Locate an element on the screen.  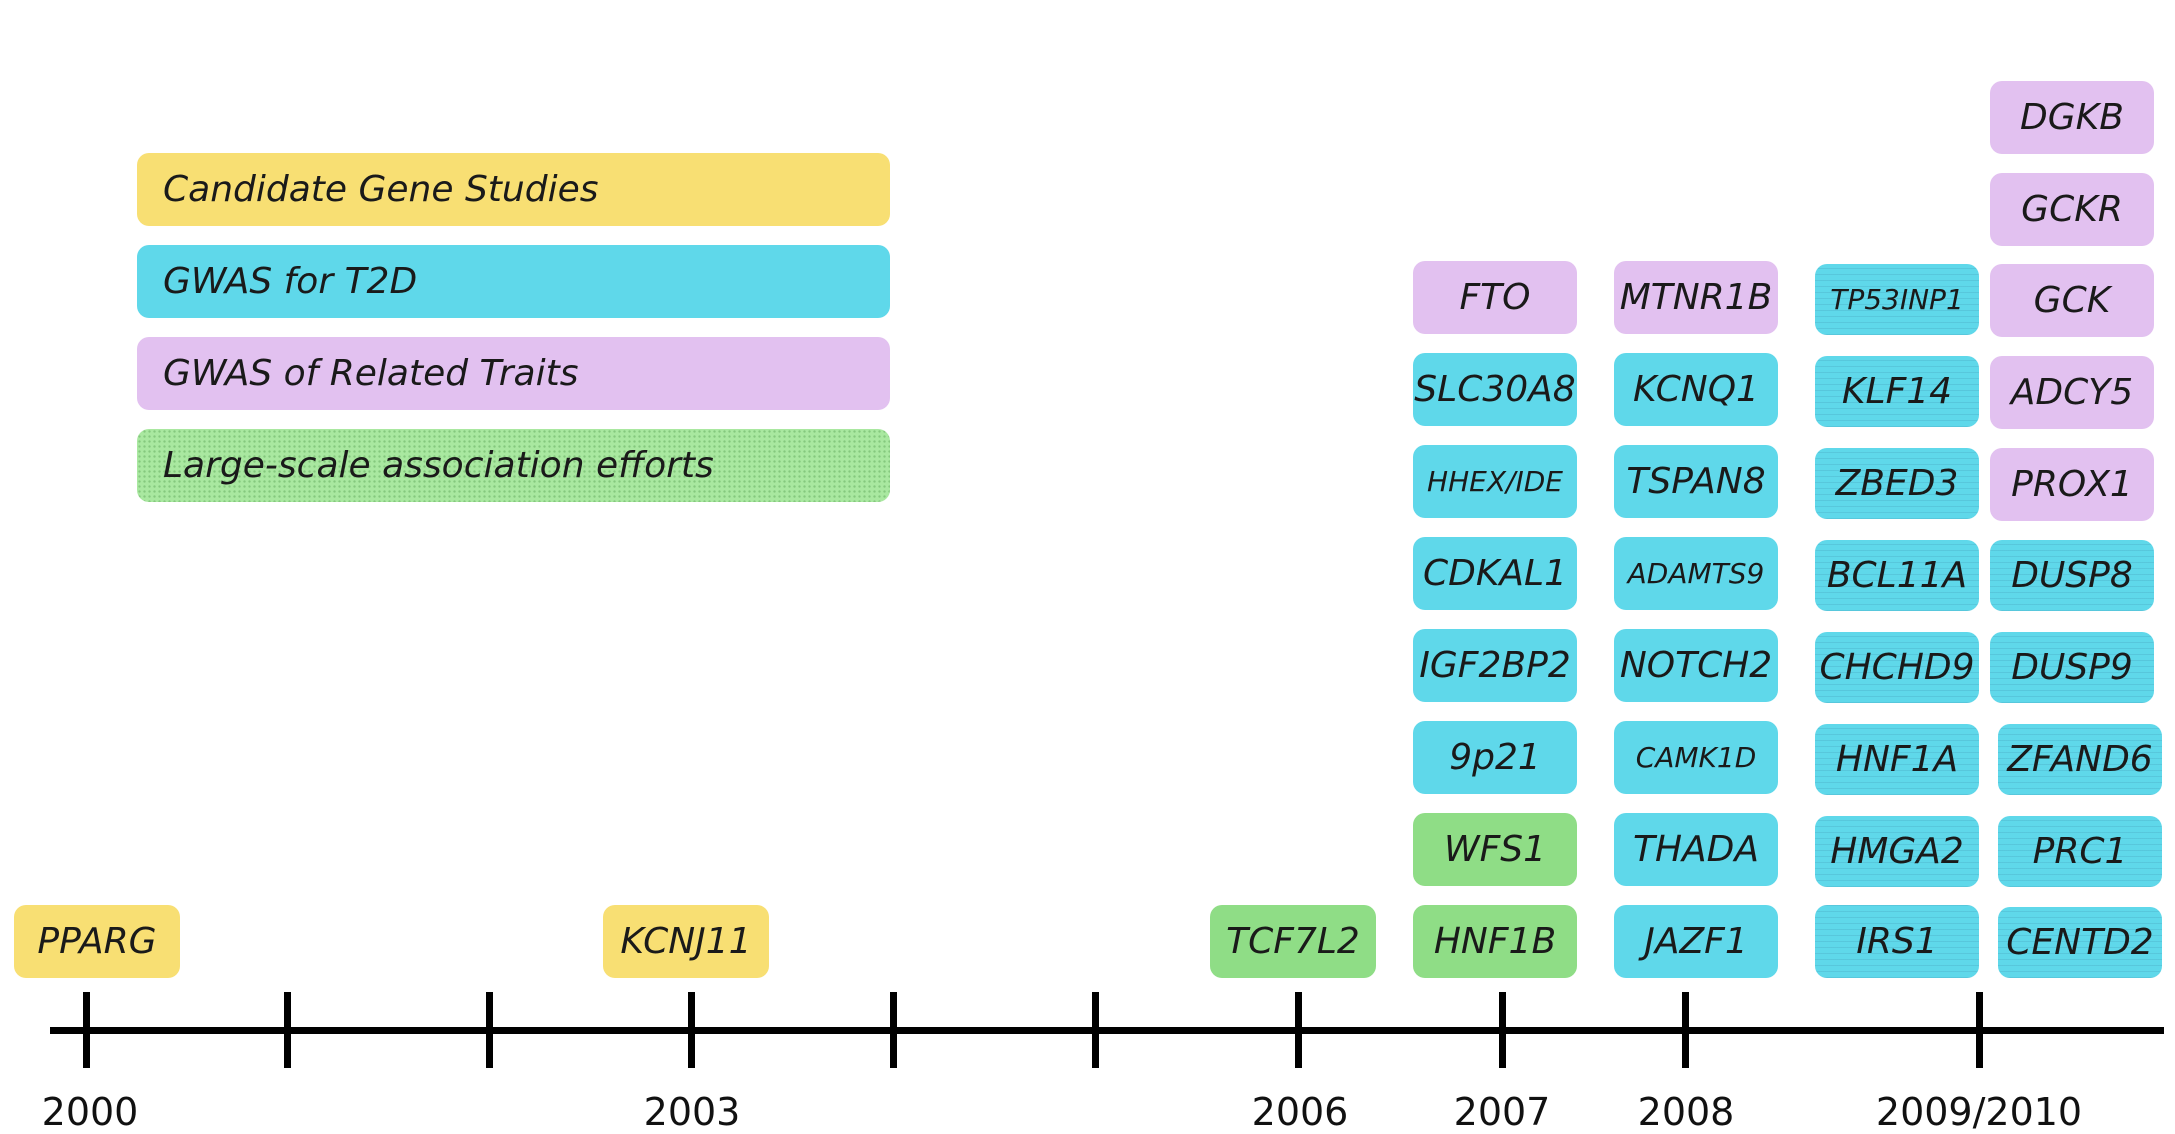
gene-box-thada: THADA is located at coordinates (1696, 849).